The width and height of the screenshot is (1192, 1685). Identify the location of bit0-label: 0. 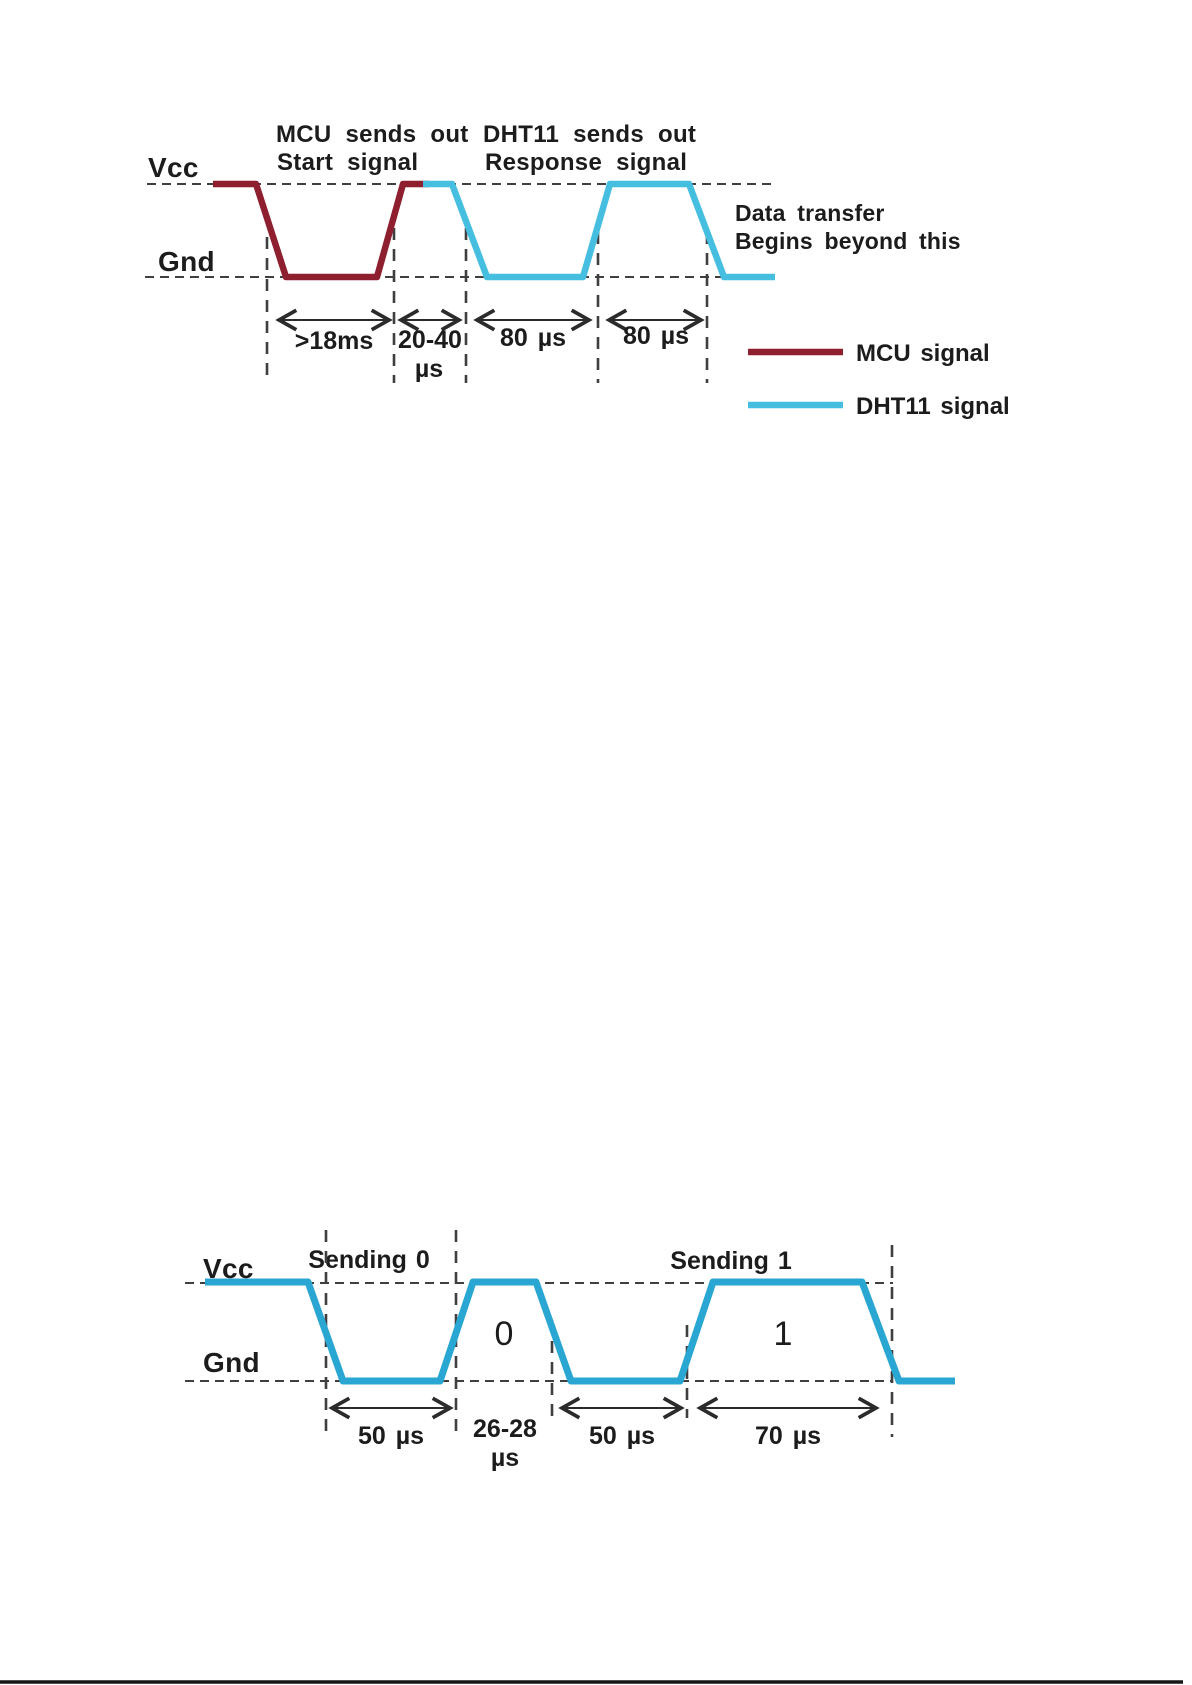
(504, 1334).